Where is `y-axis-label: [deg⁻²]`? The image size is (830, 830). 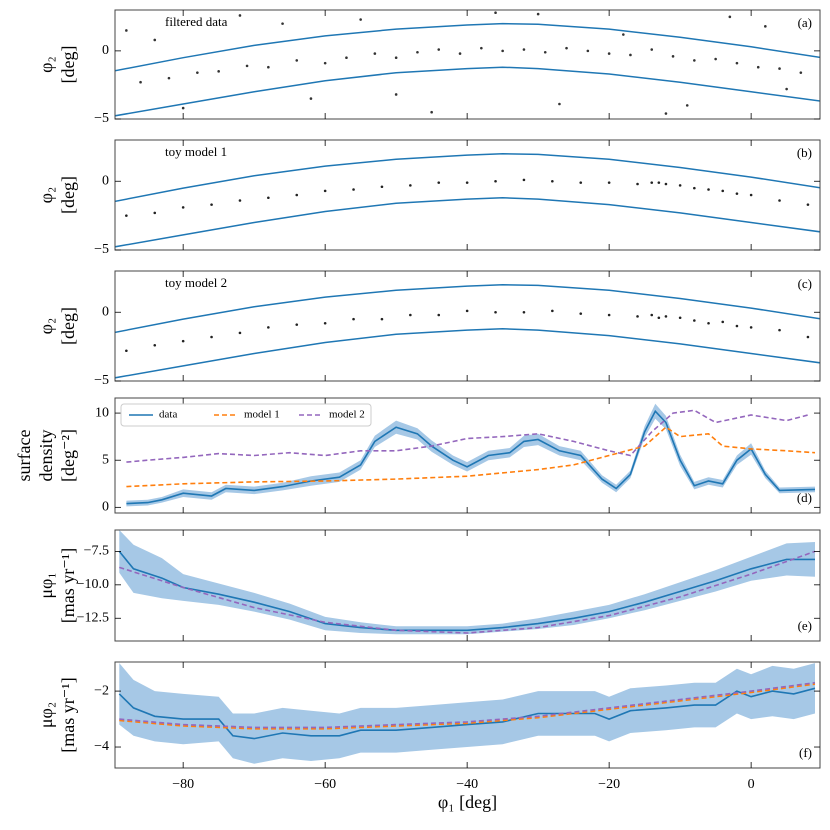
y-axis-label: [deg⁻²] is located at coordinates (68, 455).